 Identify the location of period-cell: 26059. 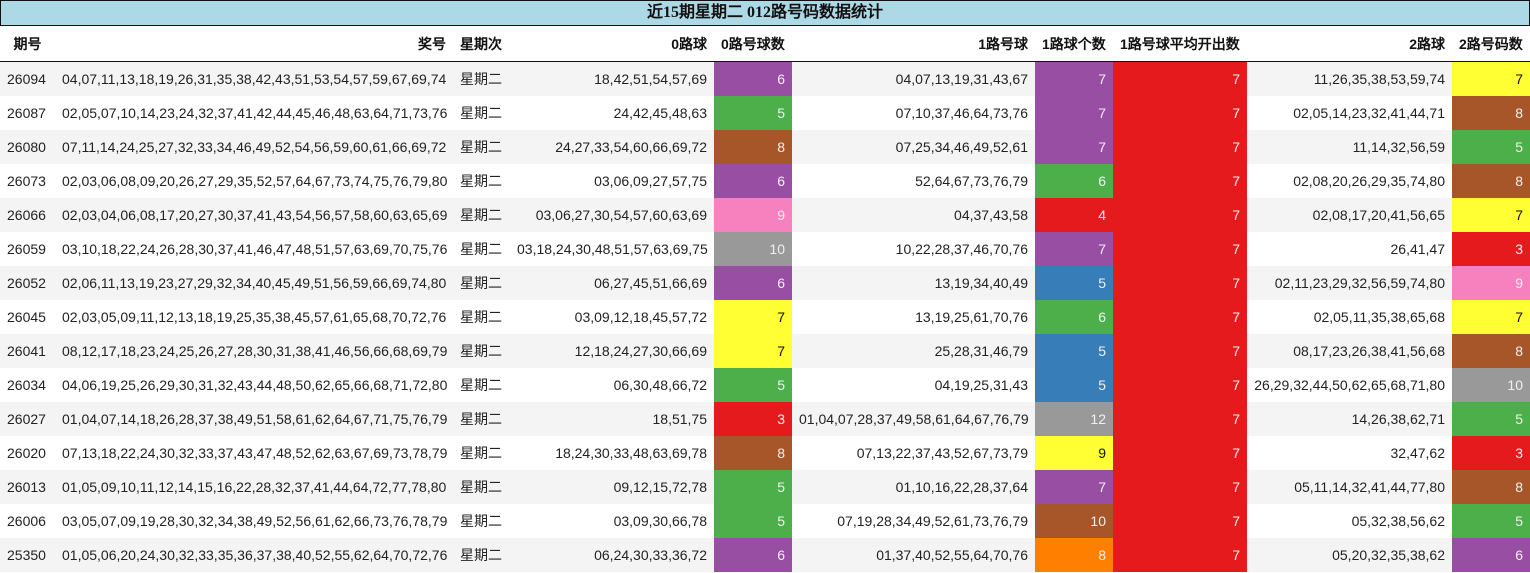
(27, 249).